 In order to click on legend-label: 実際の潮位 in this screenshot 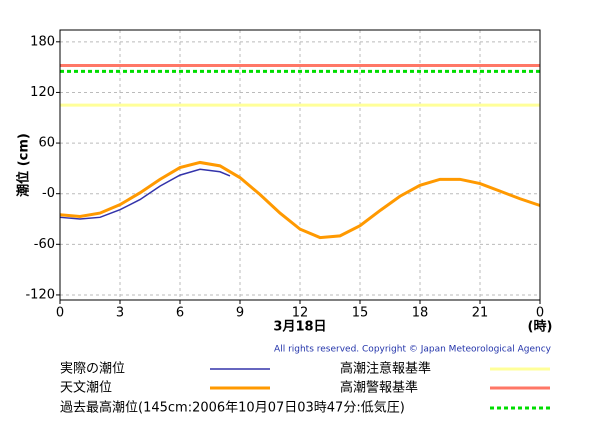, I will do `click(92, 369)`.